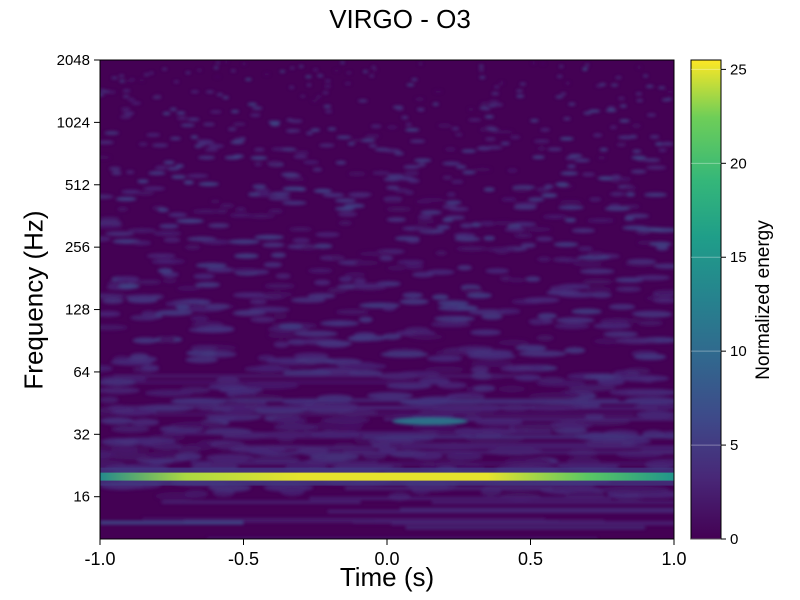 The image size is (800, 600). I want to click on colorbar-tick-label: 15, so click(738, 257).